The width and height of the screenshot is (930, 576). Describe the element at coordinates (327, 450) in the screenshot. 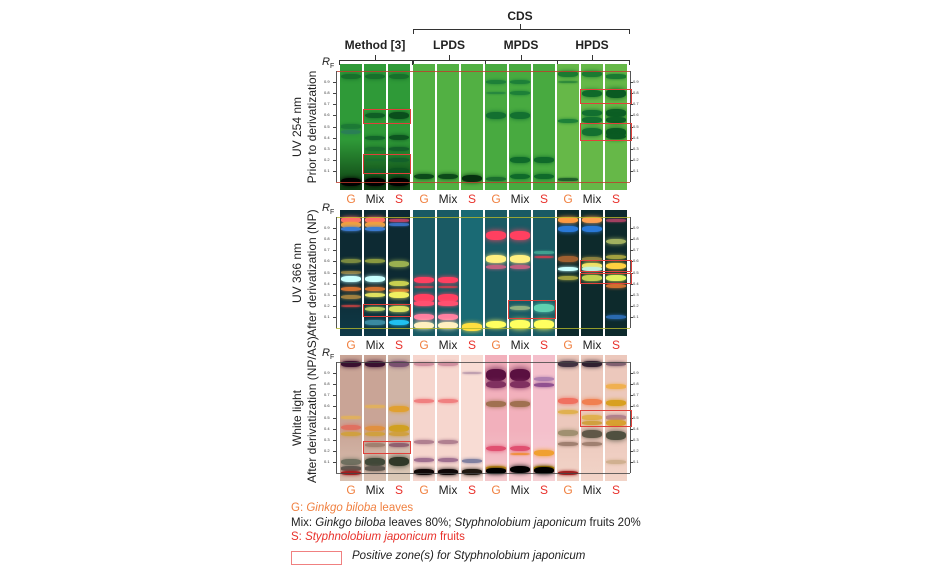

I see `tick-label-left: 0.2` at that location.